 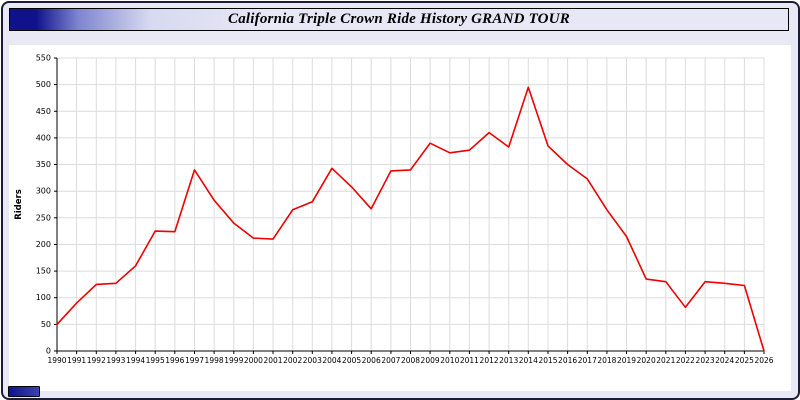 I want to click on svg-text: 1998, so click(x=214, y=360).